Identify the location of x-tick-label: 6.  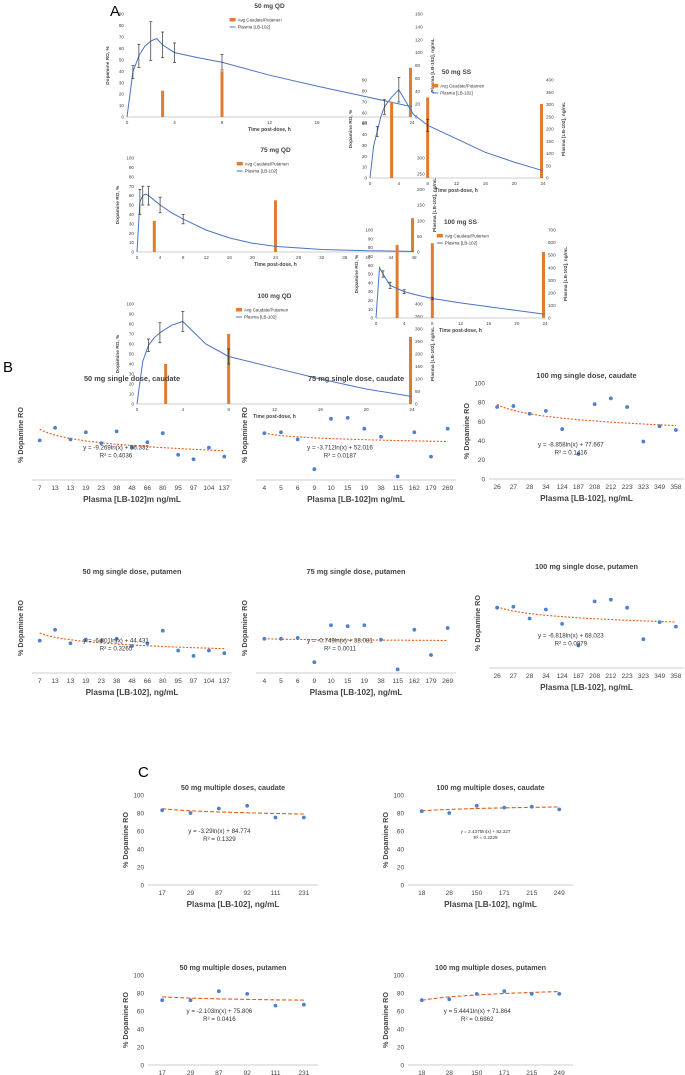
(298, 681).